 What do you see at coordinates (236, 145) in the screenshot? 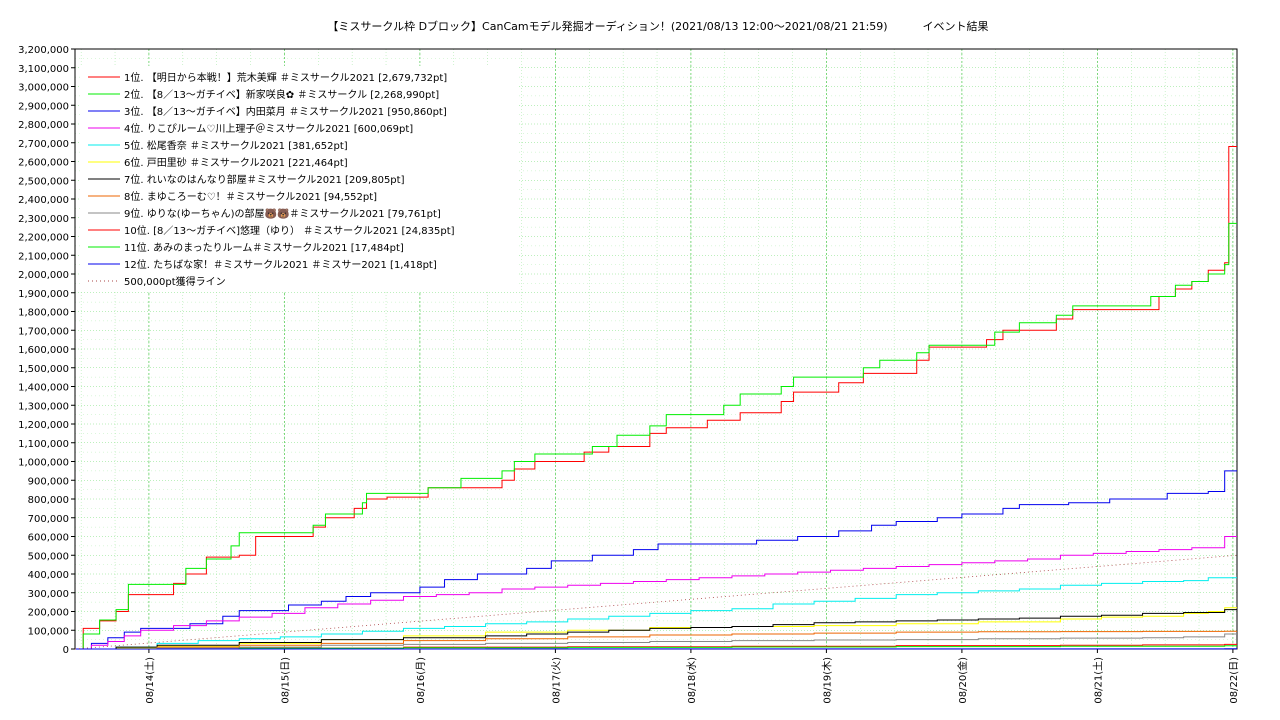
I see `legend-label: 5位. 松尾香奈 ＃ミスサークル2021 [381,652pt]` at bounding box center [236, 145].